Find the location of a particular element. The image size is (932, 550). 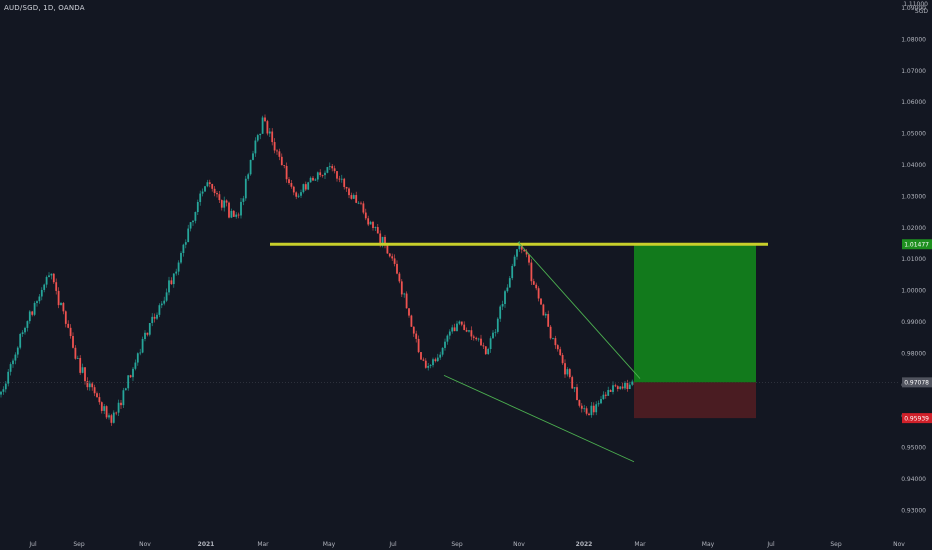

price-tick-label: 0.99000 is located at coordinates (913, 322).